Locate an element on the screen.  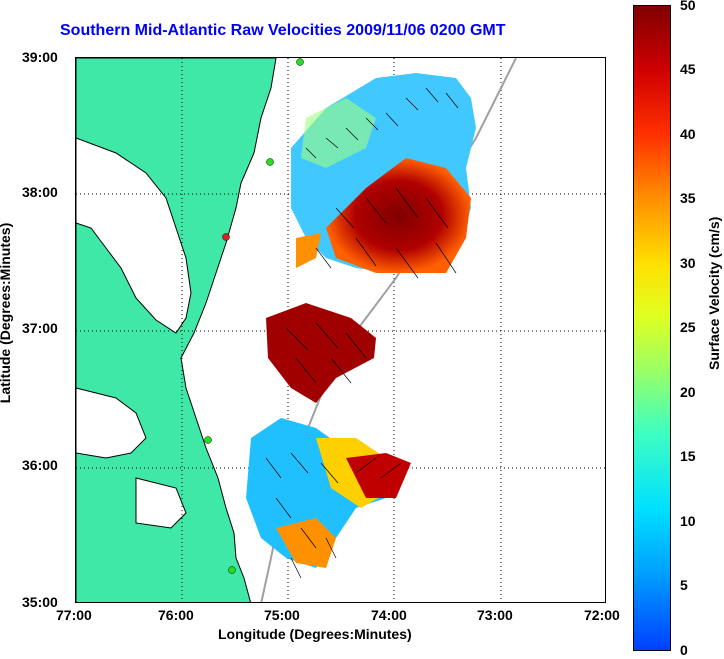
y-tick-label: 36:00 is located at coordinates (40, 465).